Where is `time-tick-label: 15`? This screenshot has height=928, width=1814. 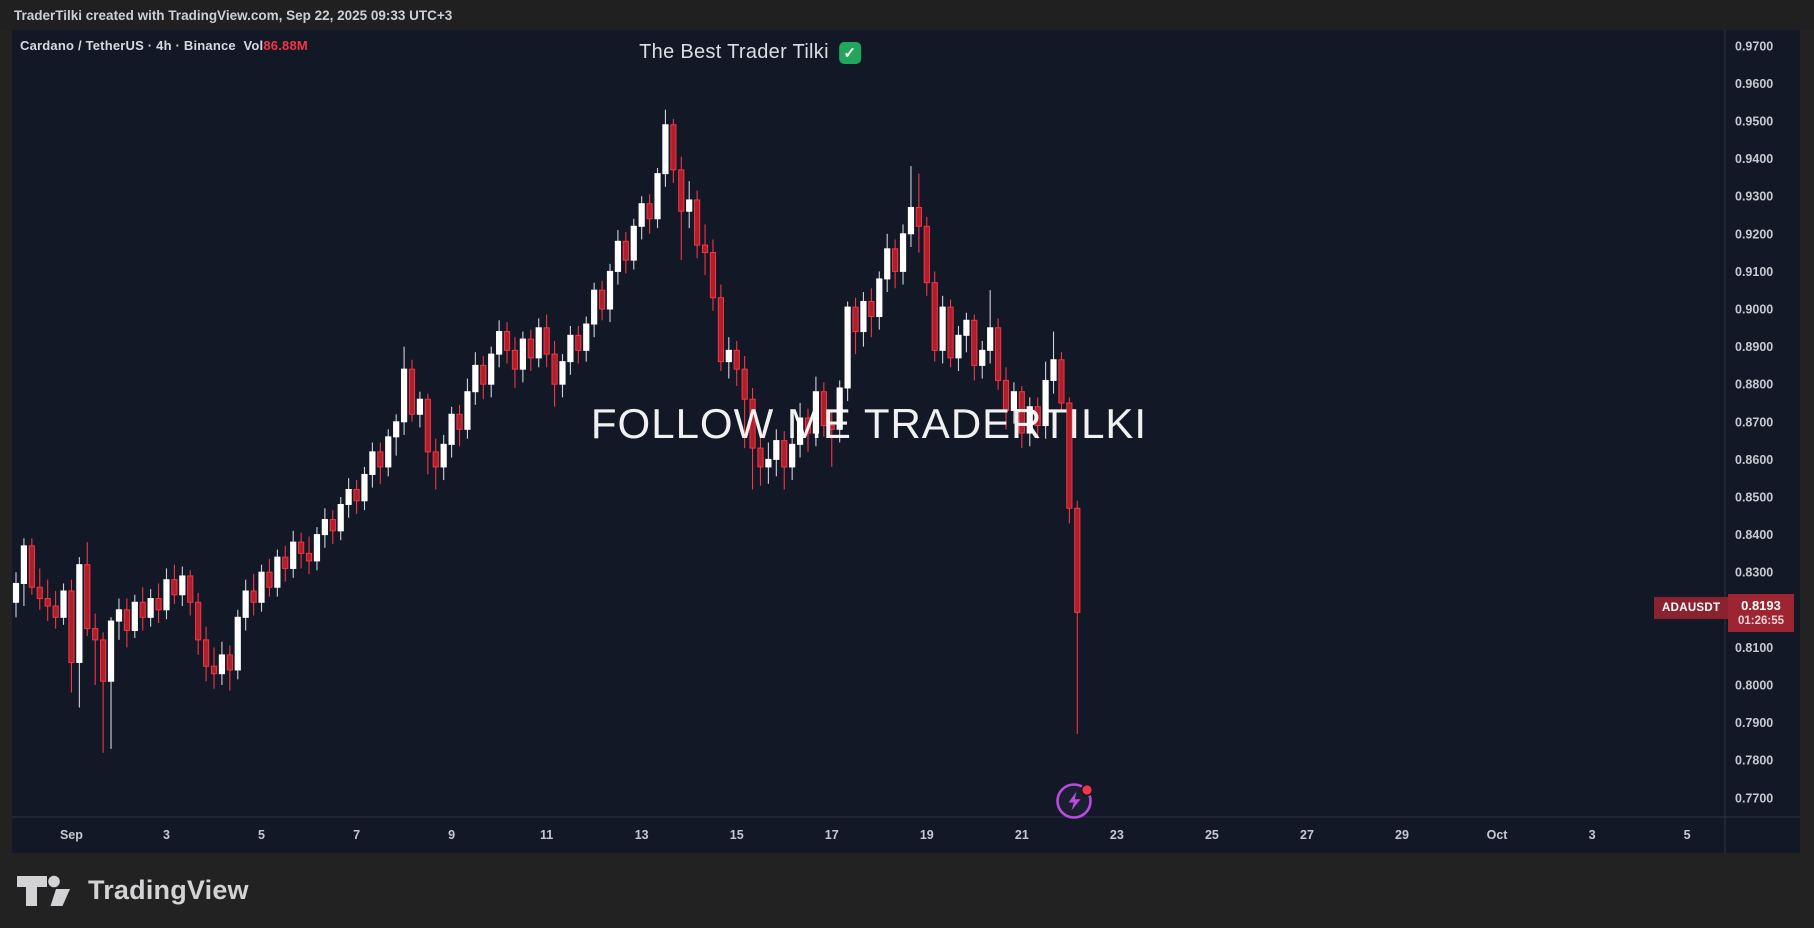
time-tick-label: 15 is located at coordinates (737, 835).